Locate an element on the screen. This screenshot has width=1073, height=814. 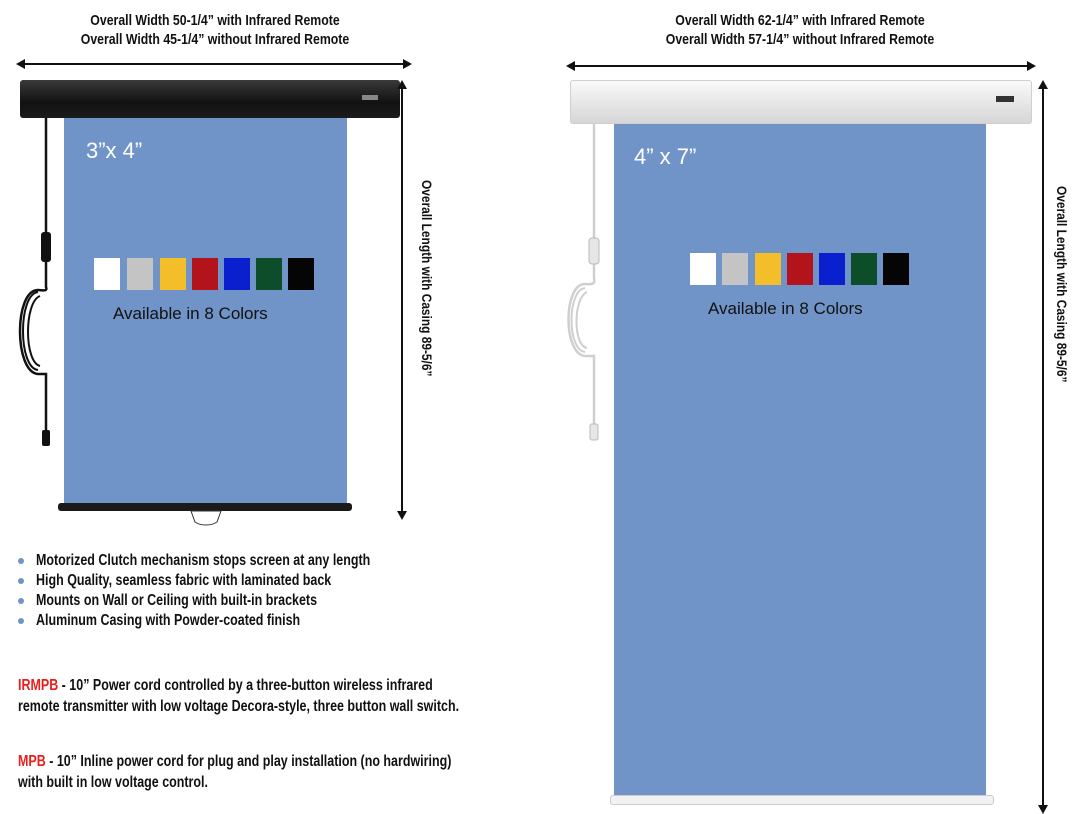
left-swatch-blue is located at coordinates (237, 274).